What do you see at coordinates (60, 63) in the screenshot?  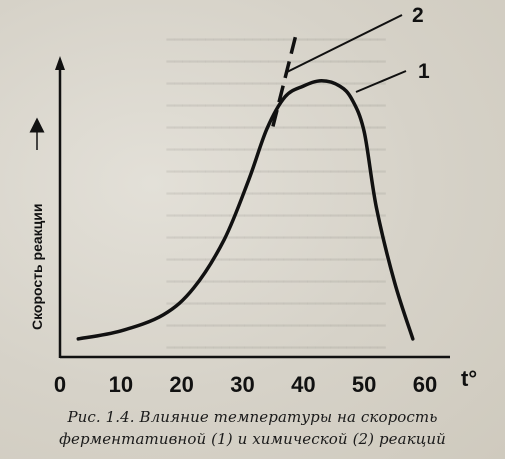 I see `y-axis-arrow` at bounding box center [60, 63].